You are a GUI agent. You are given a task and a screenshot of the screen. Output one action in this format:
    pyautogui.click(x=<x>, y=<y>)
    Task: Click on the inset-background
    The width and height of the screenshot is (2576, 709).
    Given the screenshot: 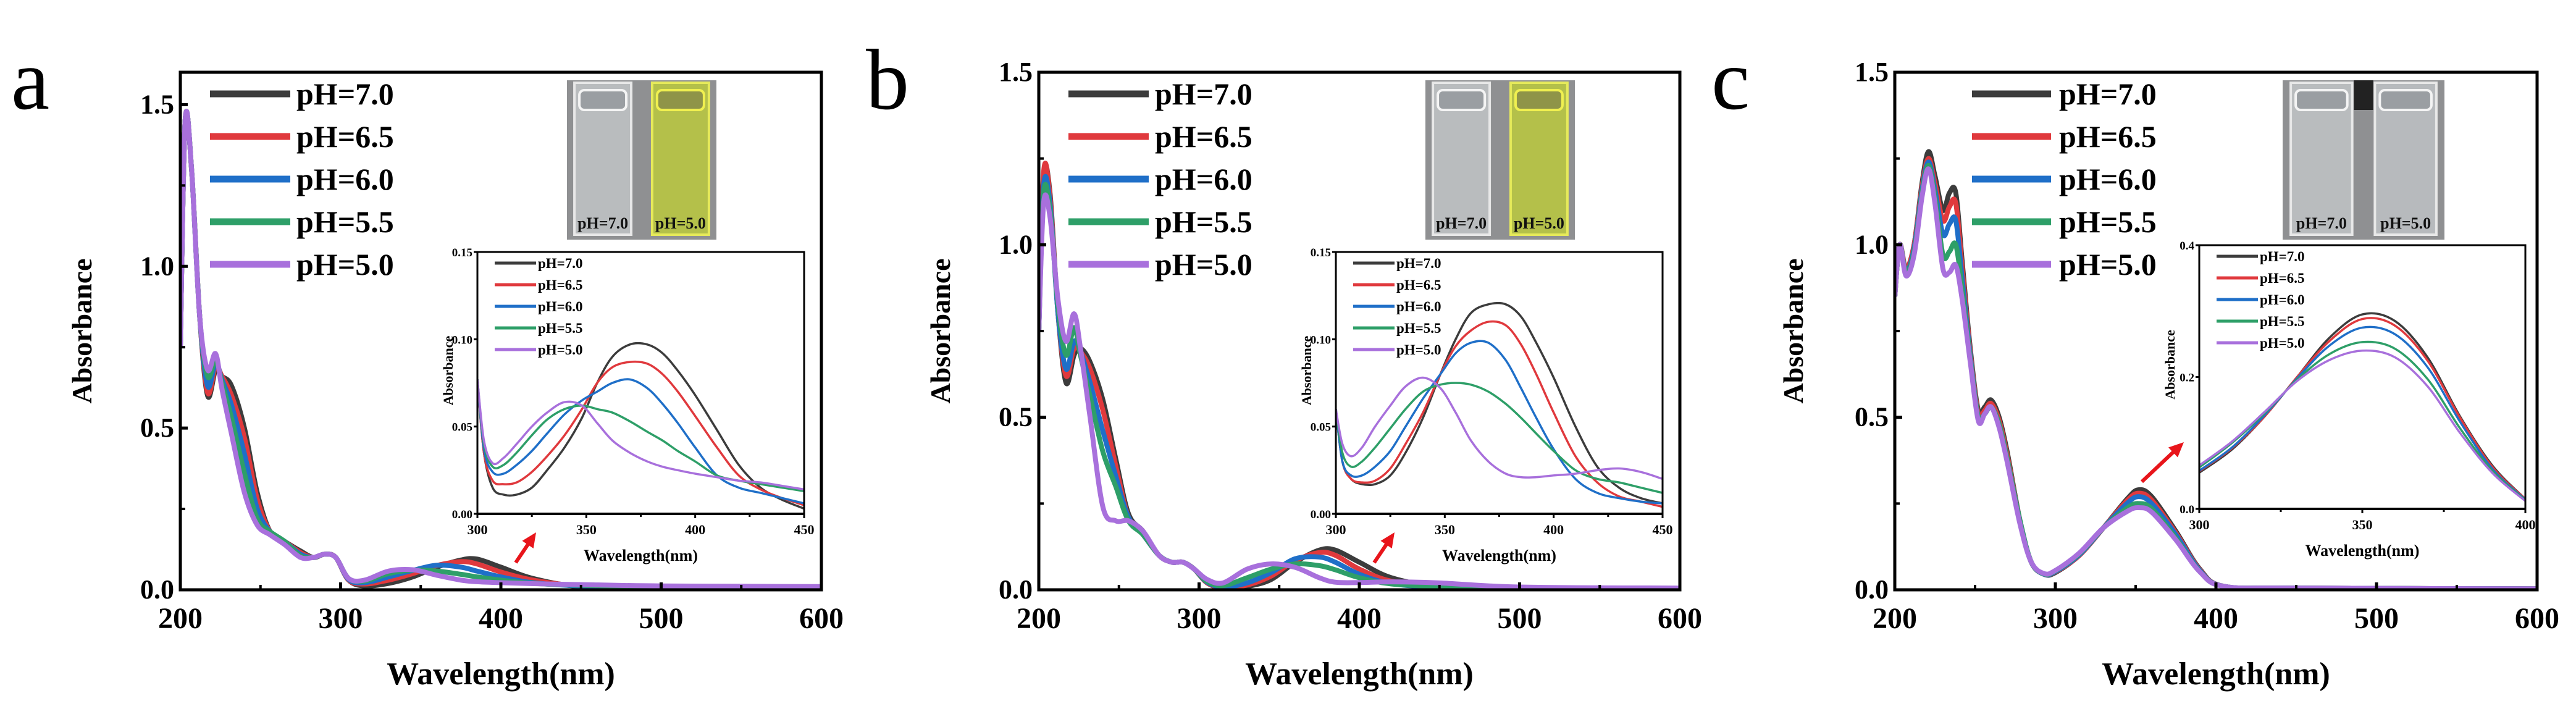 What is the action you would take?
    pyautogui.click(x=2362, y=377)
    